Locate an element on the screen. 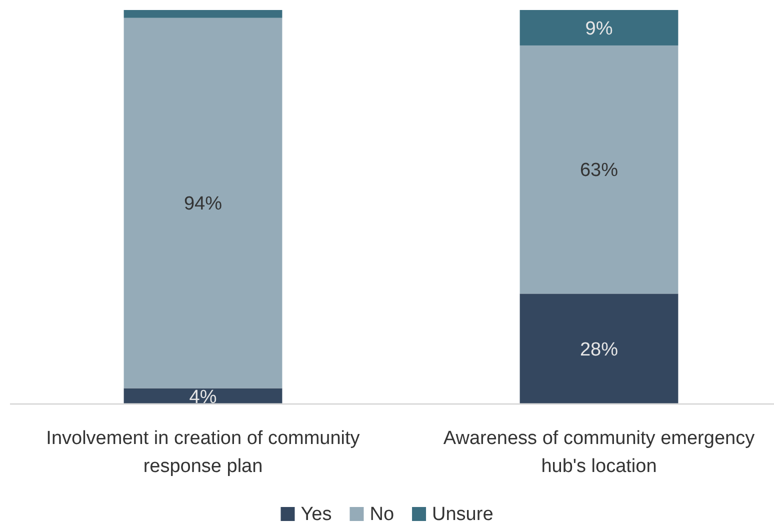 The width and height of the screenshot is (774, 530). legend-label: Unsure is located at coordinates (463, 514).